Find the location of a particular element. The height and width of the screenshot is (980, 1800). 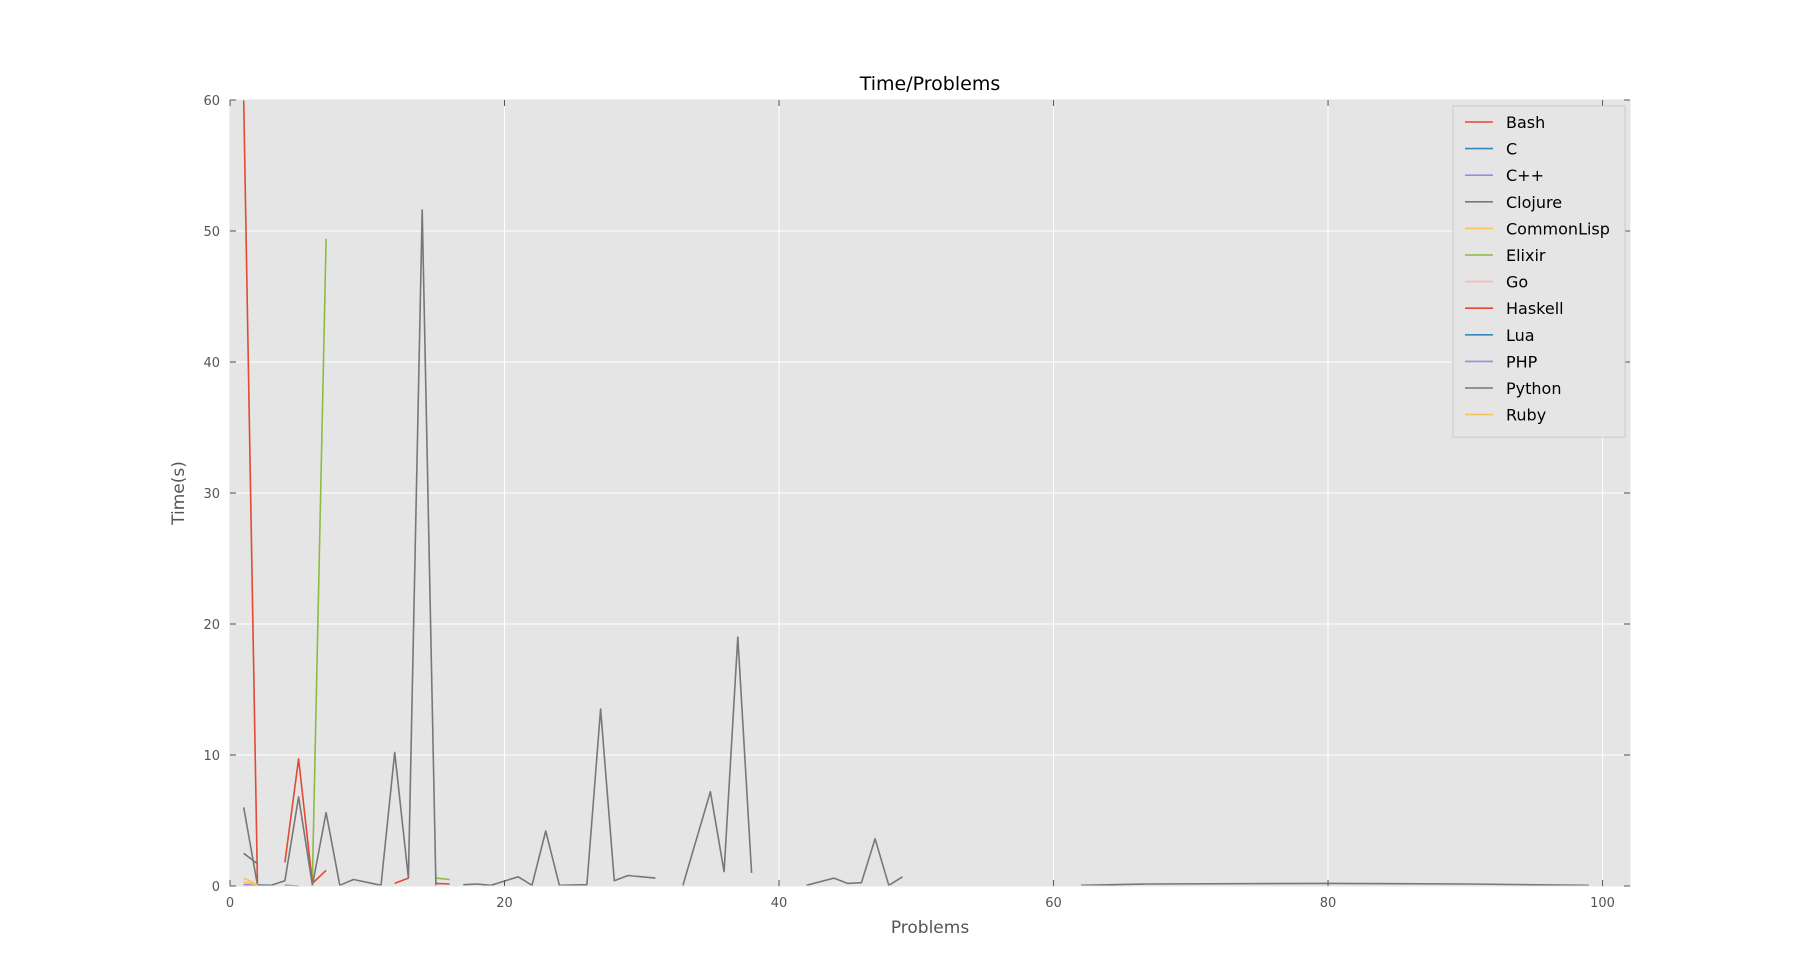

x-tick-label: 100 is located at coordinates (1602, 903).